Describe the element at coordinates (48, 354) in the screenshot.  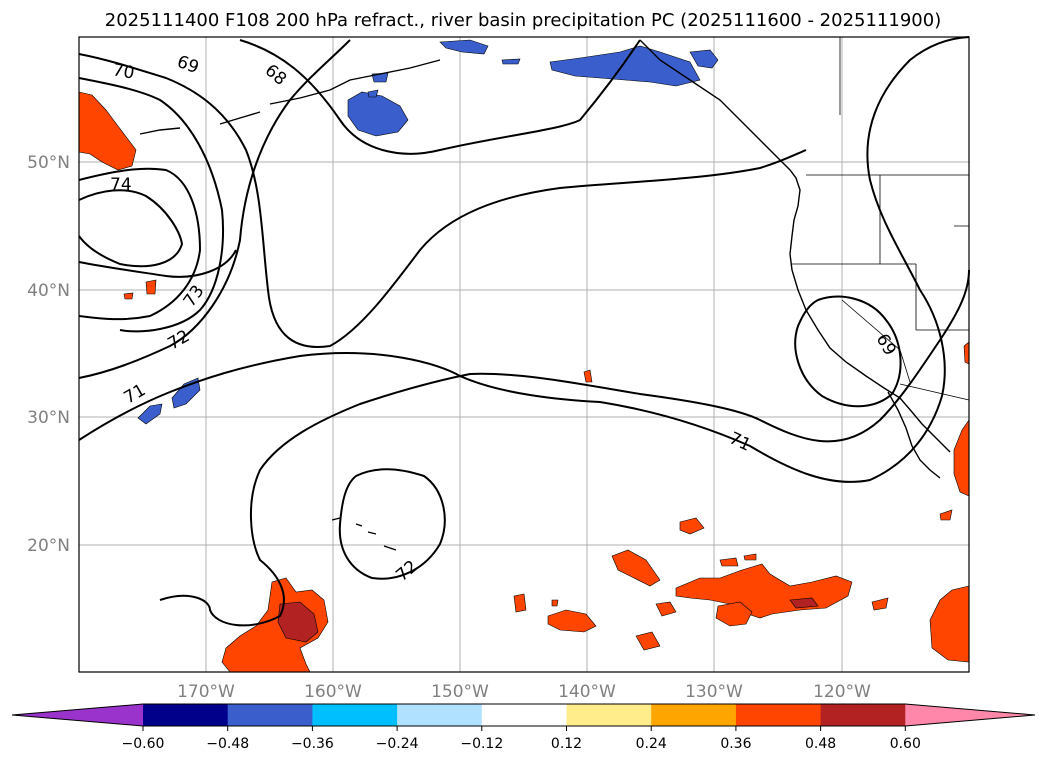
I see `latitude-labels: 50°N 40°N 30°N 20°N` at that location.